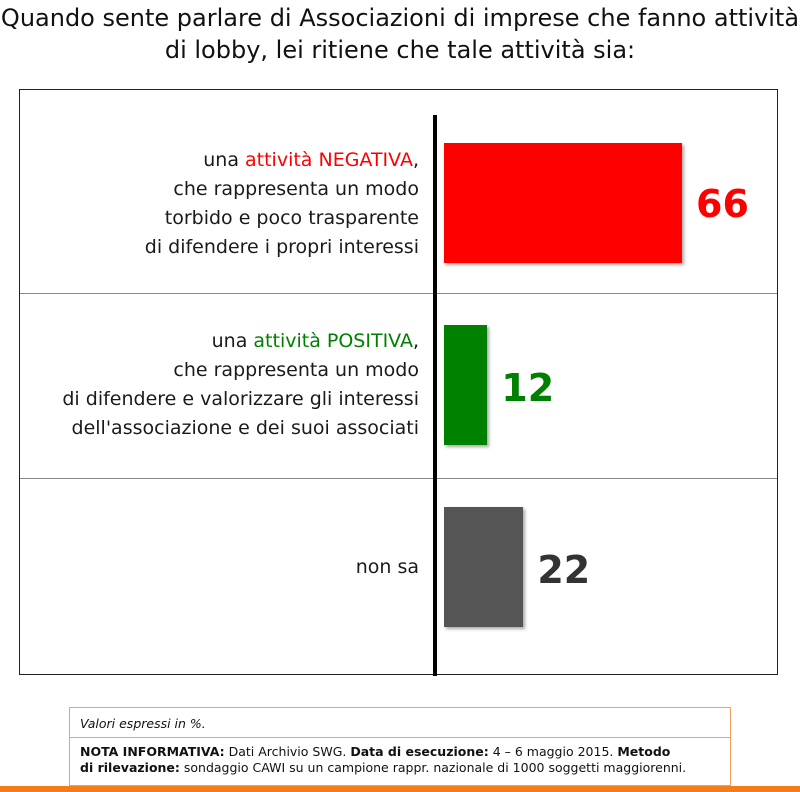 The height and width of the screenshot is (792, 800). I want to click on label-highlight: attività NEGATIVA, so click(329, 160).